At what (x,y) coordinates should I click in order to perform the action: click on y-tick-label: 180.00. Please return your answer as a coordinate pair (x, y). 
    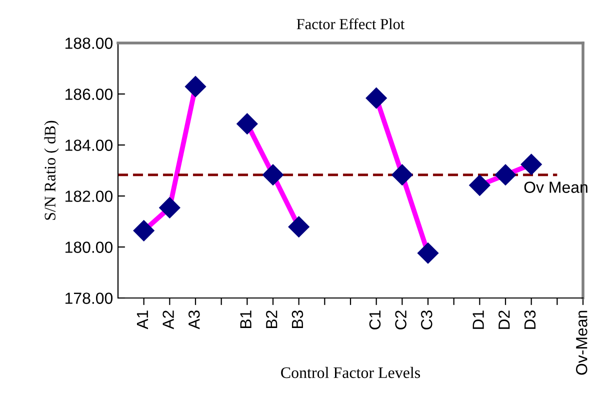
    Looking at the image, I should click on (89, 247).